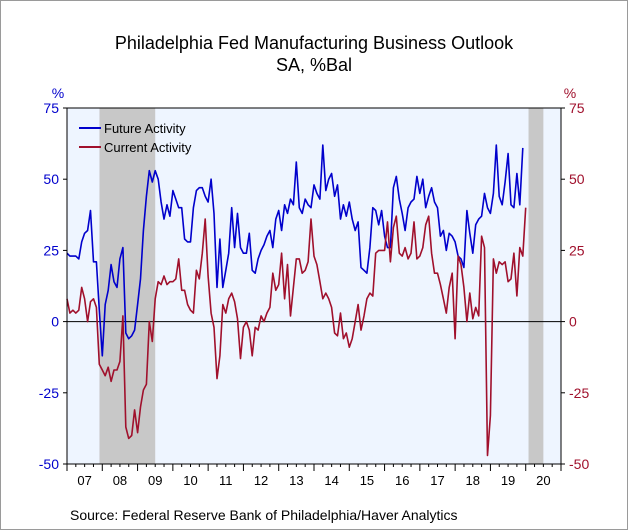 This screenshot has width=628, height=530. What do you see at coordinates (579, 393) in the screenshot?
I see `right-y-tick-label: -25` at bounding box center [579, 393].